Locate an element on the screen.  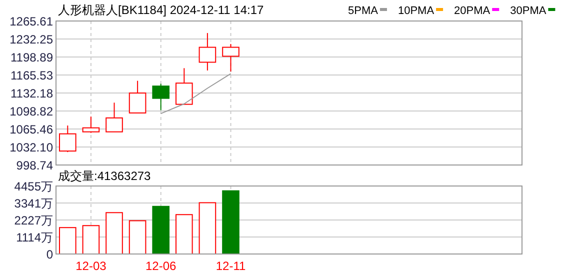
y-tick-label: 1132.18 is located at coordinates (32, 93).